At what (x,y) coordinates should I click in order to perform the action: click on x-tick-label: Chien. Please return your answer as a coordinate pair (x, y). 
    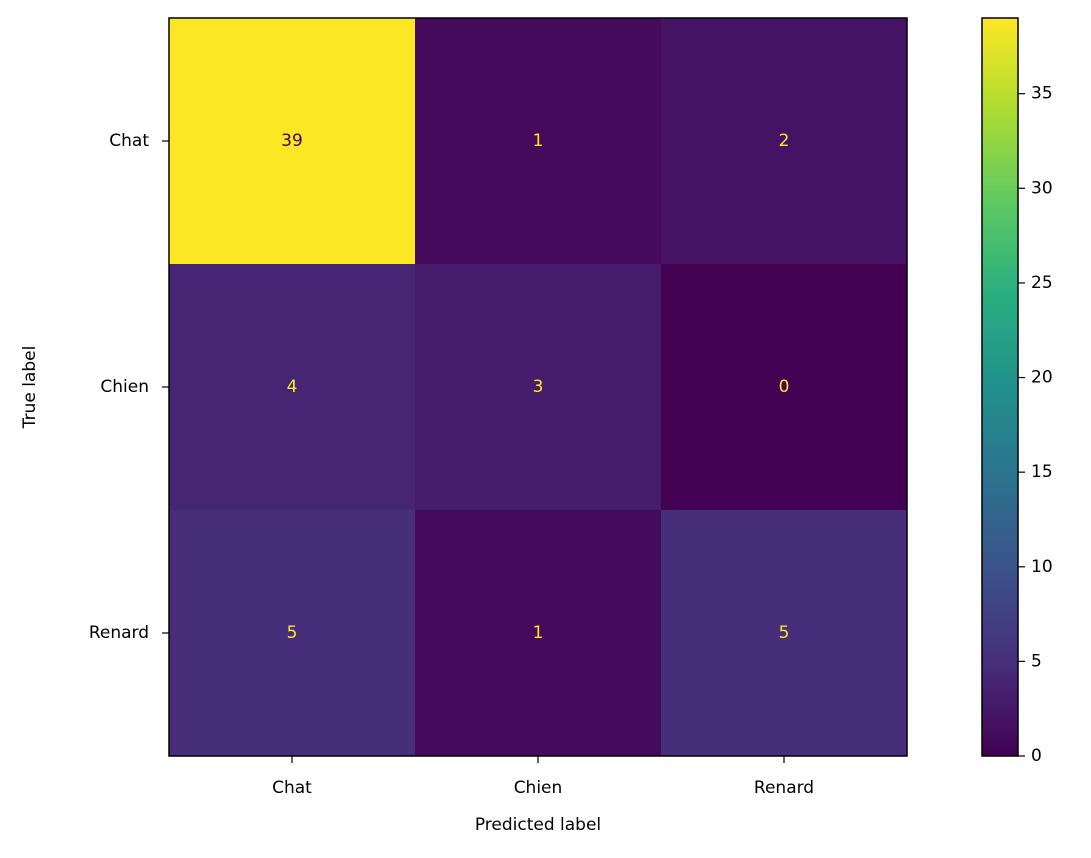
    Looking at the image, I should click on (538, 788).